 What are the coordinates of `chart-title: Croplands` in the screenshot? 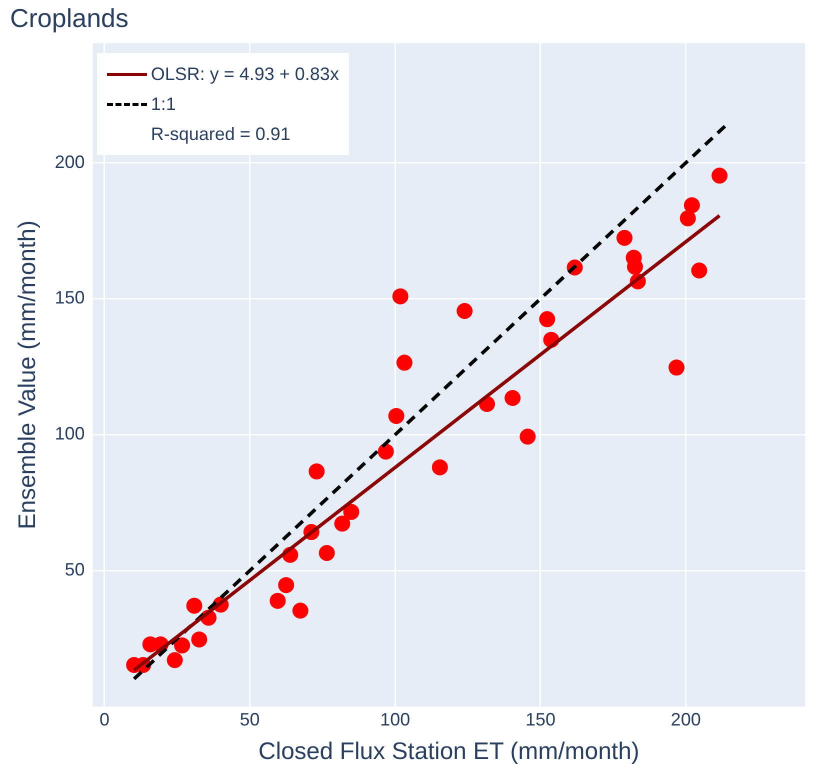 It's located at (69, 17).